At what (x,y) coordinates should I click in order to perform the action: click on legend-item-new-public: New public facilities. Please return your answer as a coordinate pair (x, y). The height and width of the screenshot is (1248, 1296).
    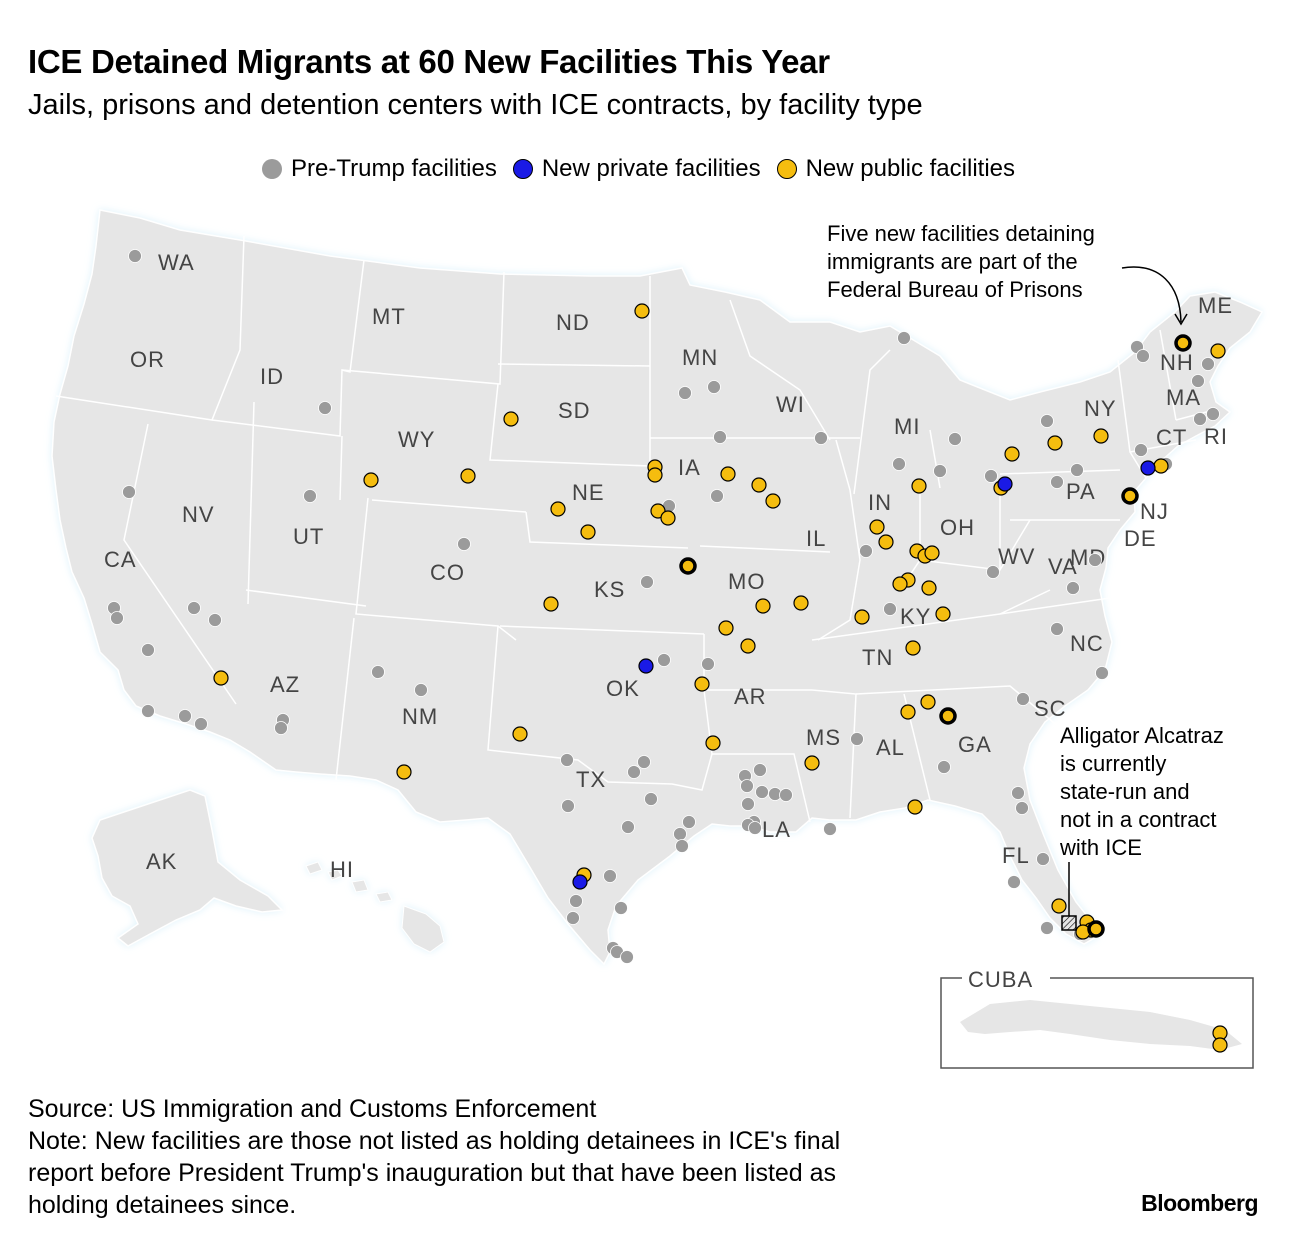
    Looking at the image, I should click on (895, 169).